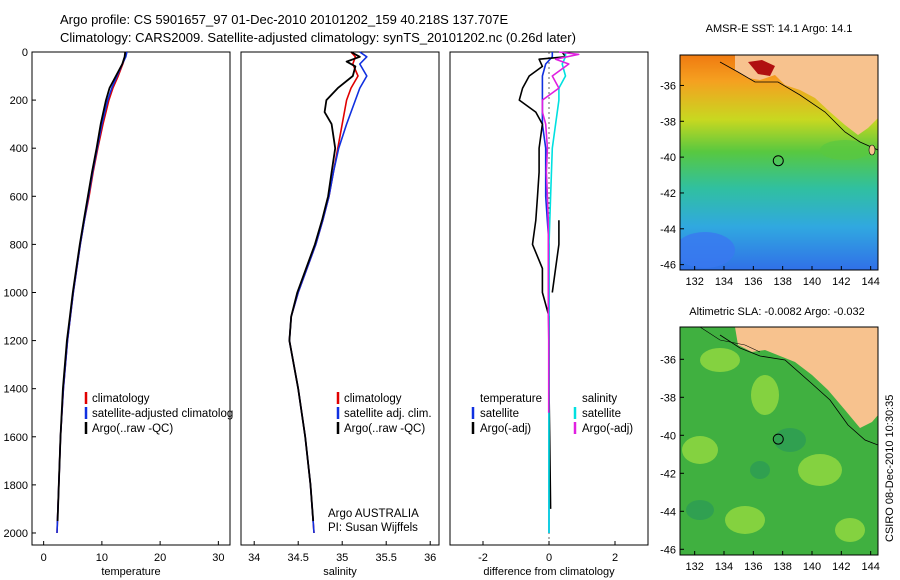 The height and width of the screenshot is (580, 900). I want to click on depth-axis: 0 200 400 600 800 1000 1200 1400 1600 1800 2000, so click(20, 293).